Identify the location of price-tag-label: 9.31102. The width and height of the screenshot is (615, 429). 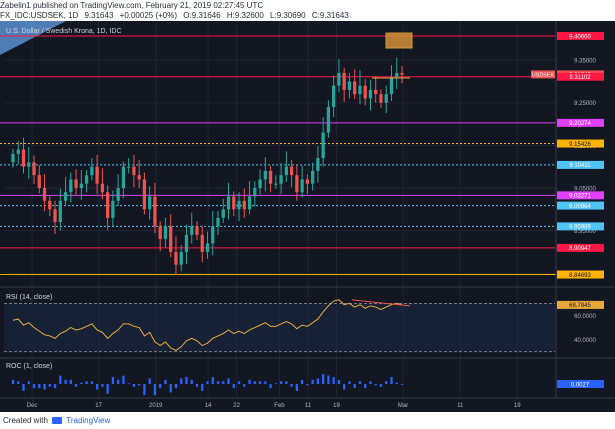
(580, 78).